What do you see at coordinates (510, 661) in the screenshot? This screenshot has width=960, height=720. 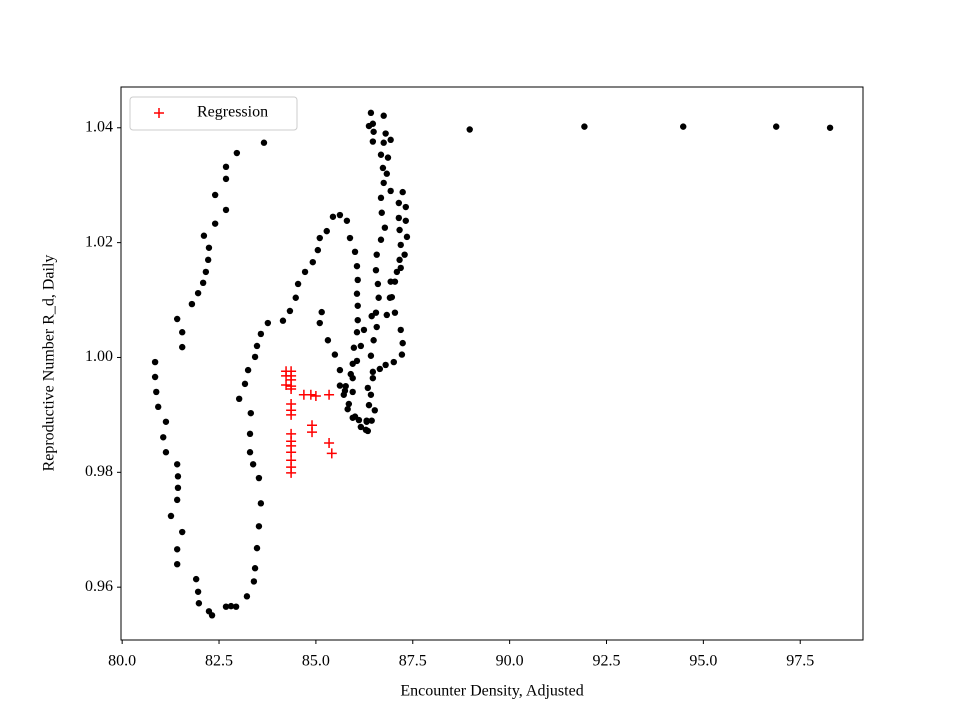 I see `x-tick-label: 90.0` at bounding box center [510, 661].